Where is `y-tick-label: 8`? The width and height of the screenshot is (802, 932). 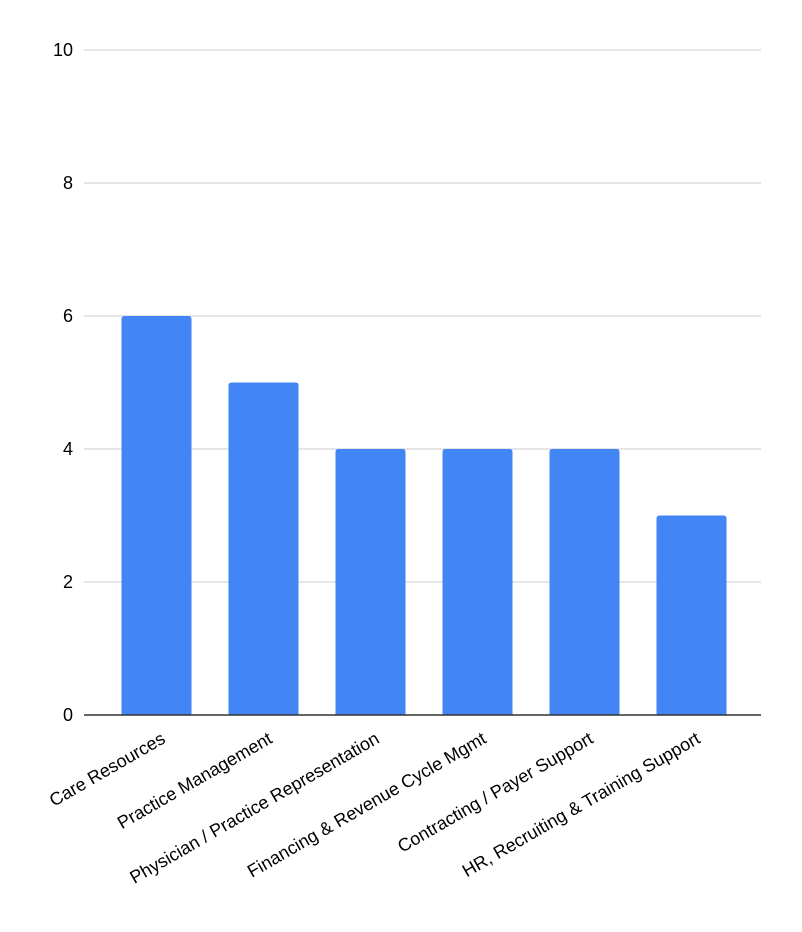 y-tick-label: 8 is located at coordinates (68, 183).